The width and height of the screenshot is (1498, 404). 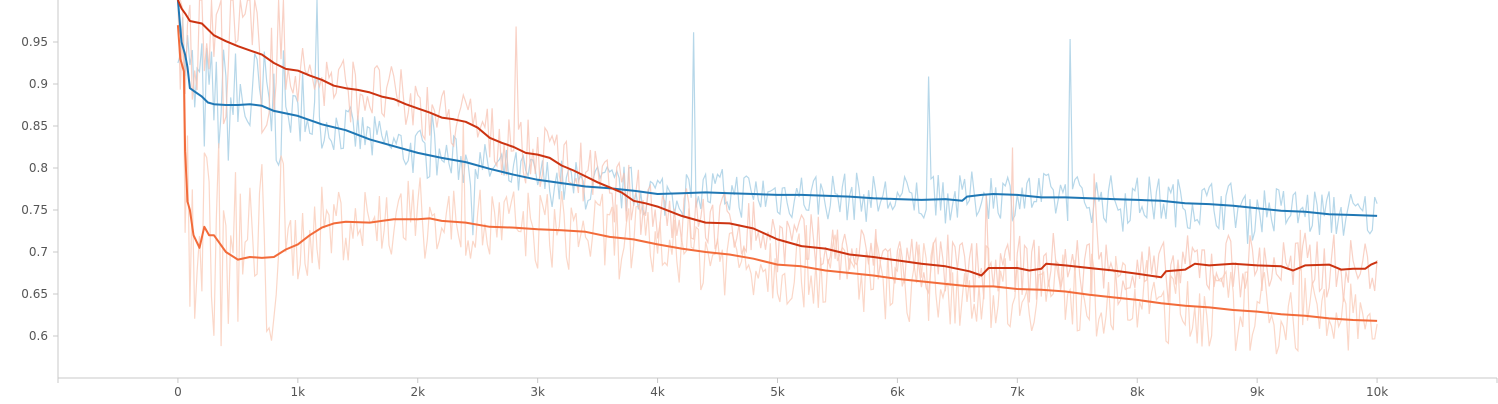 I want to click on x-tick-label: 2k, so click(x=417, y=392).